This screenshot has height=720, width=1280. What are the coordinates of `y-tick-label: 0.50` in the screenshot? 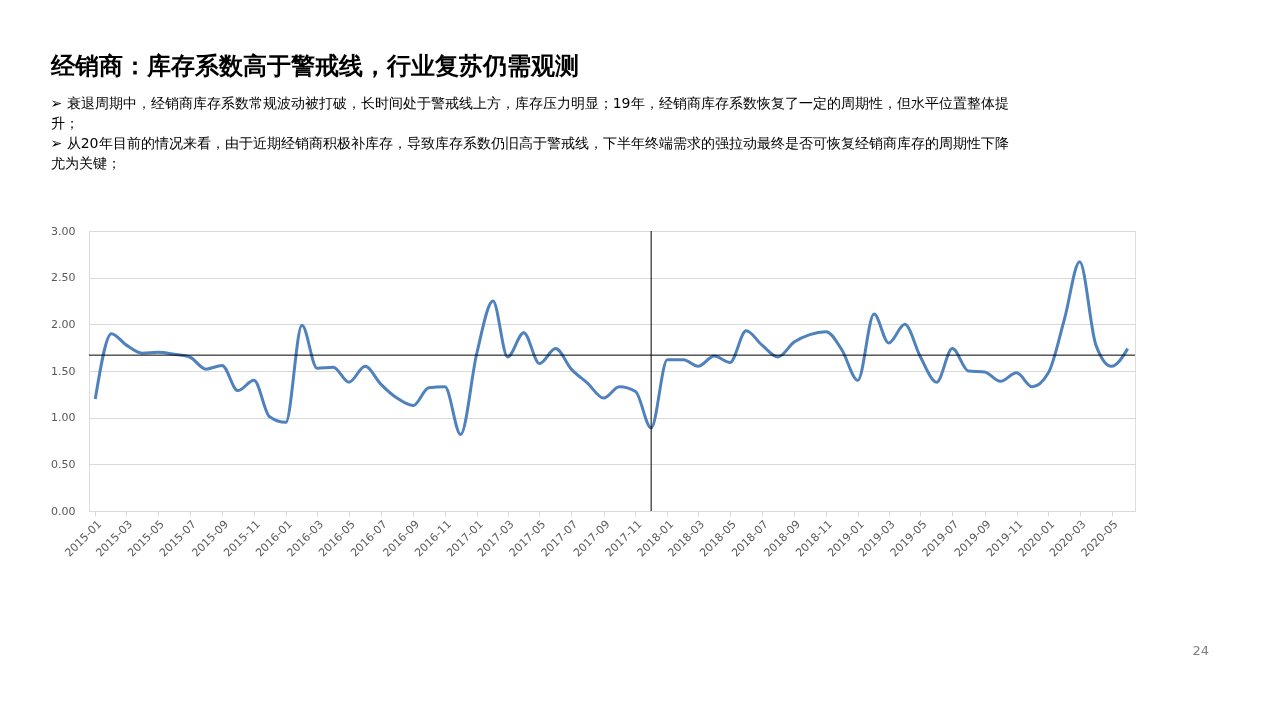 It's located at (63, 464).